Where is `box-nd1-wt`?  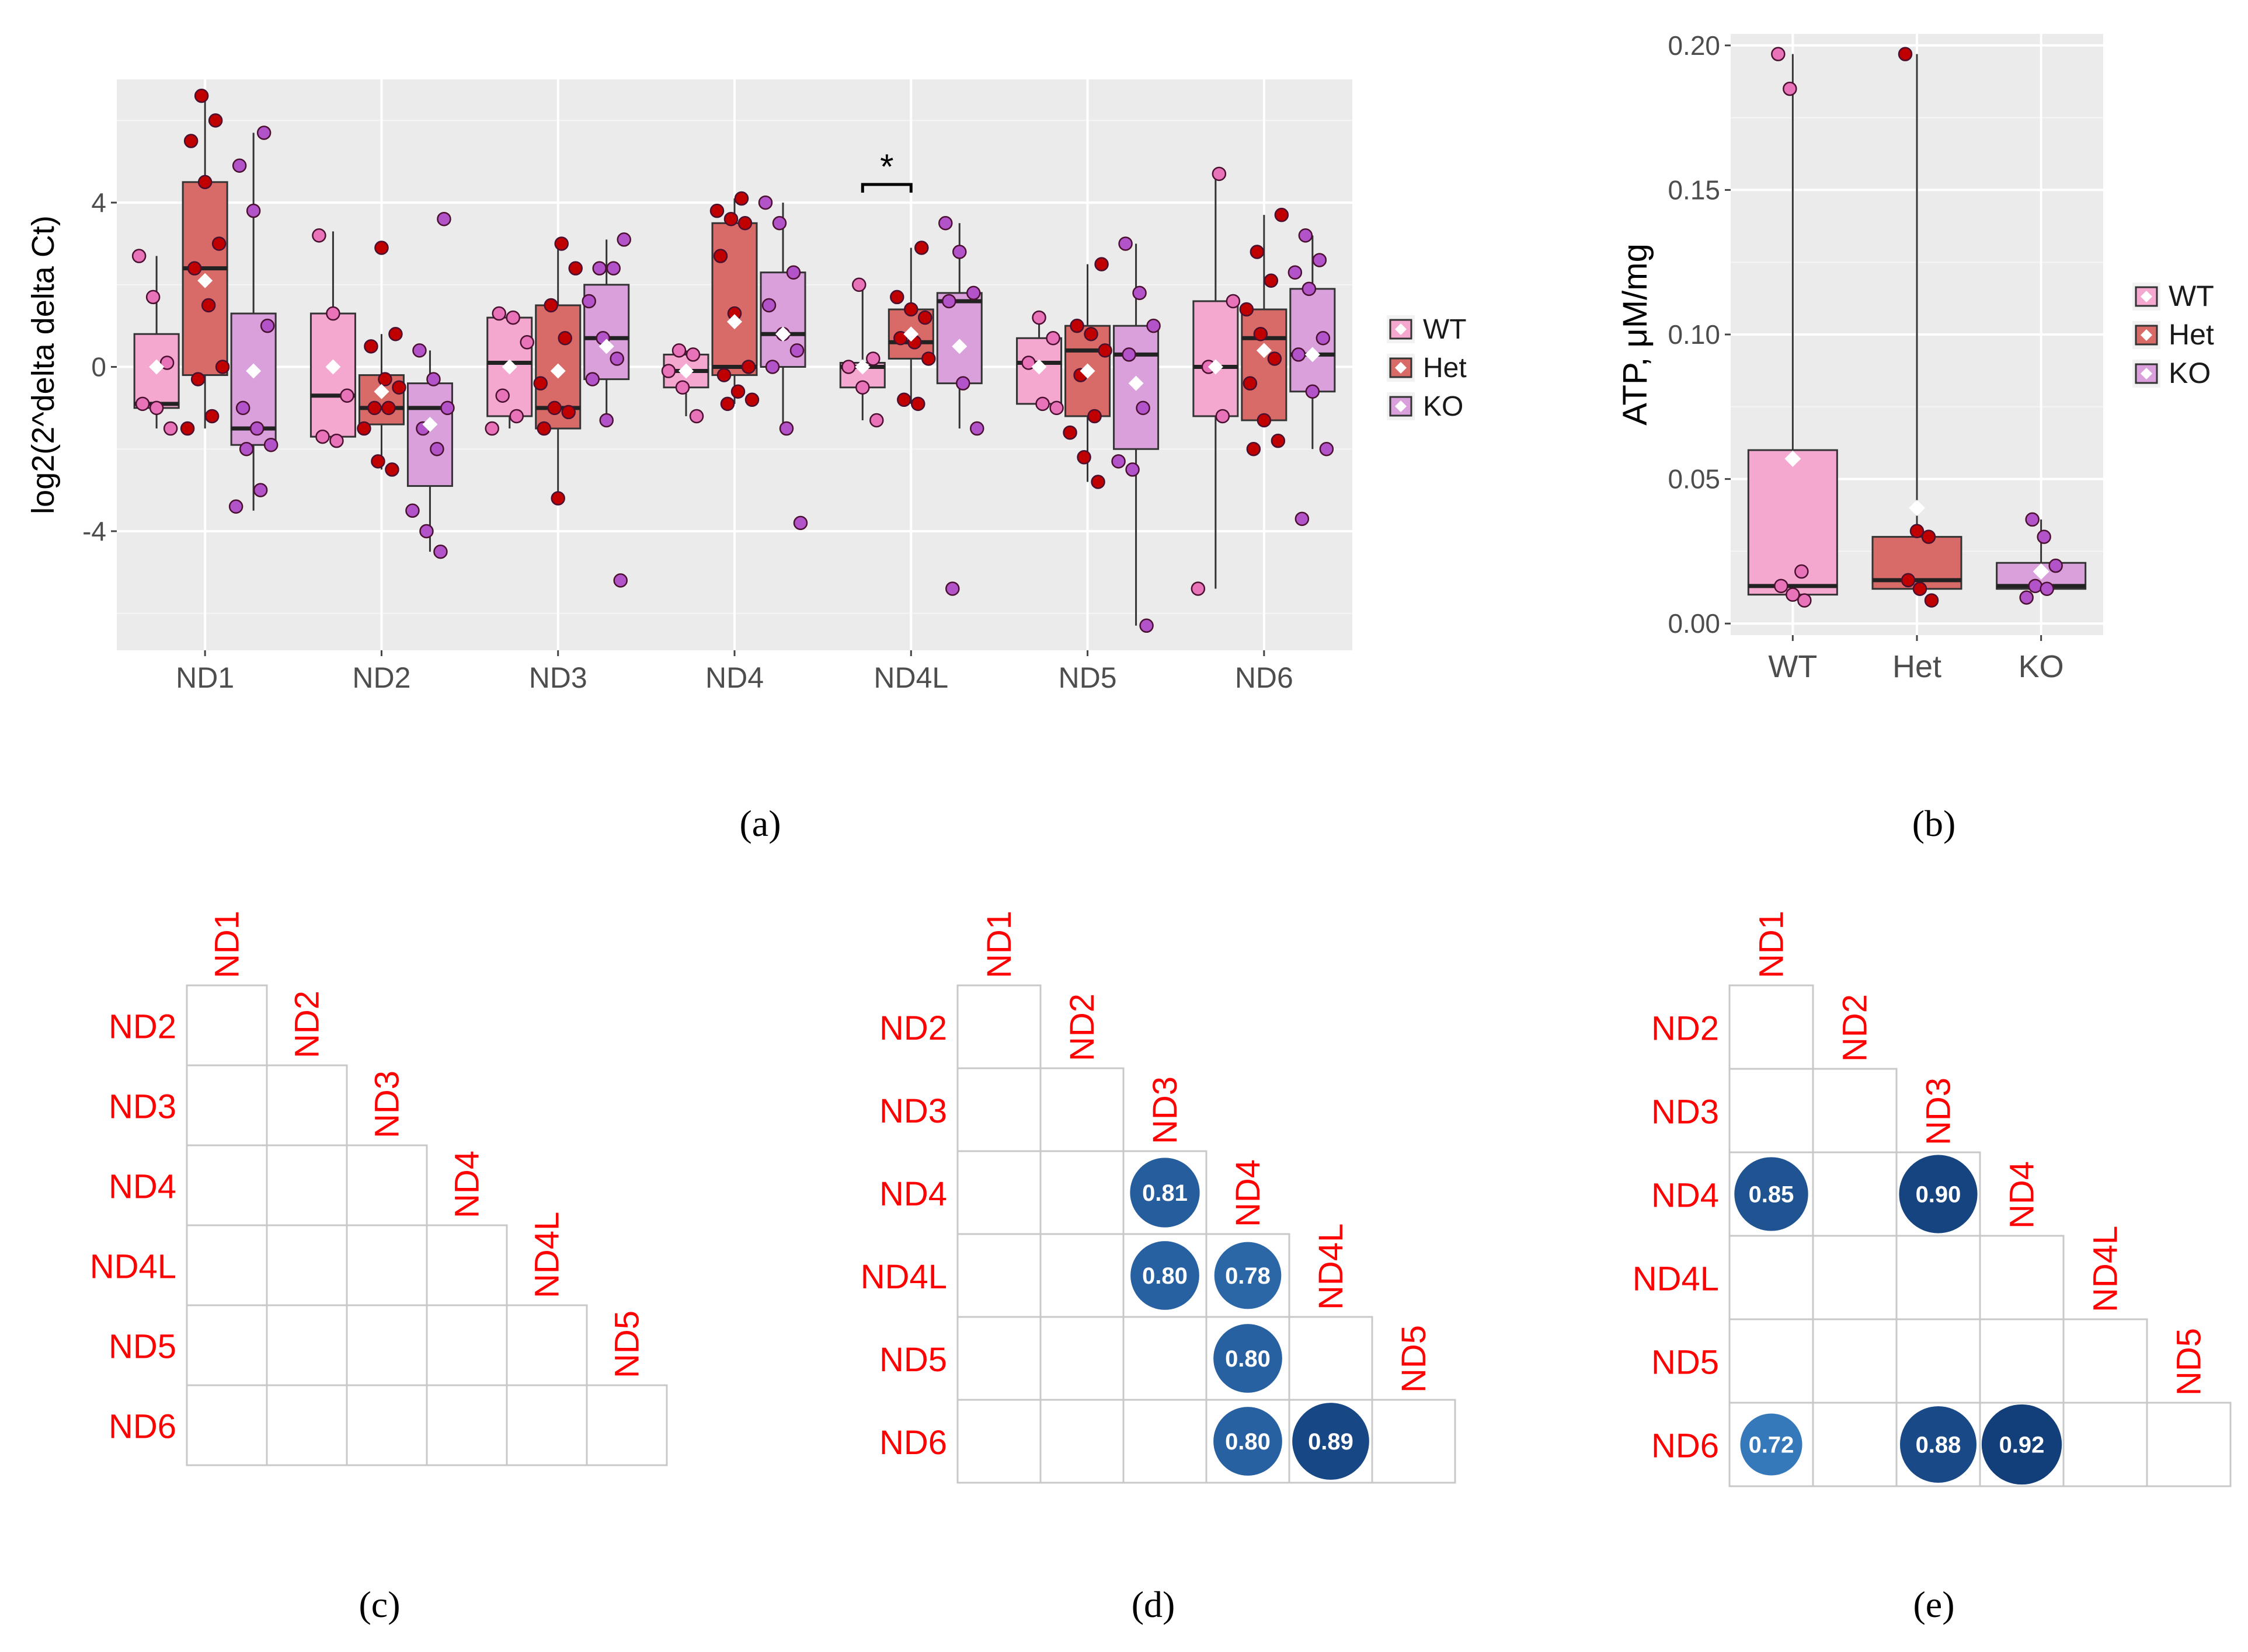 box-nd1-wt is located at coordinates (155, 342).